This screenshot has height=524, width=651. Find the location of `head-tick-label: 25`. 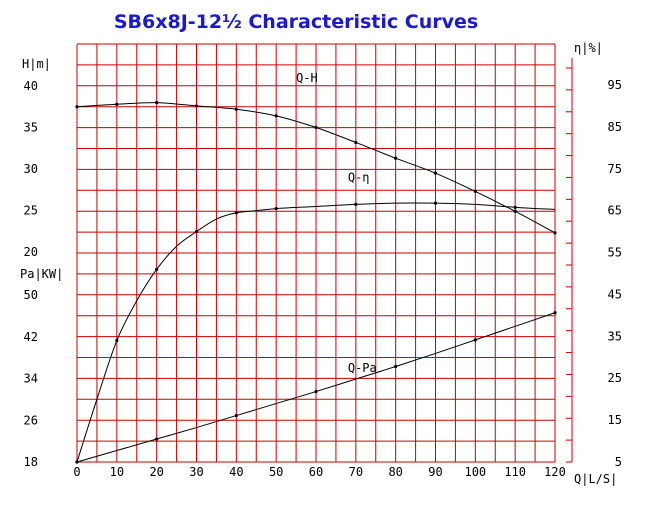

head-tick-label: 25 is located at coordinates (31, 211).